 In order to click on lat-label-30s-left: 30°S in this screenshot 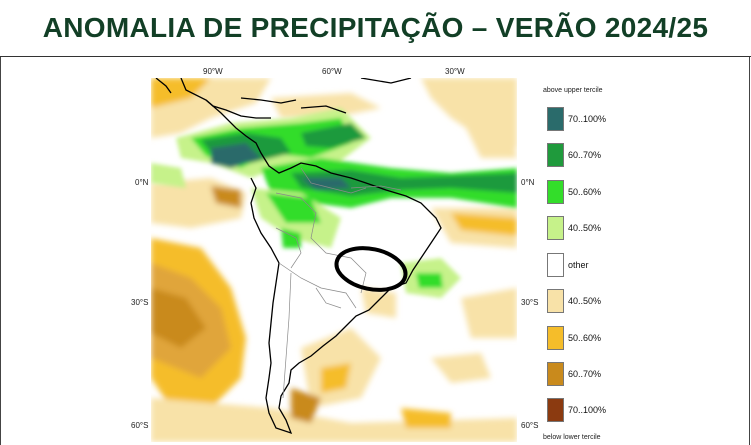, I will do `click(140, 302)`.